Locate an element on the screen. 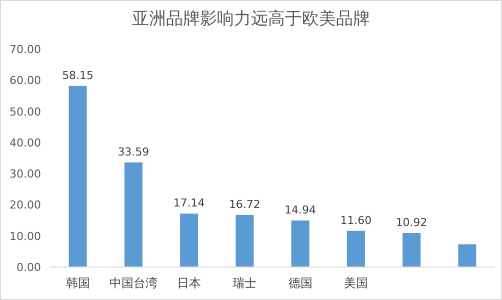  x-tick-label: 日本 is located at coordinates (189, 283).